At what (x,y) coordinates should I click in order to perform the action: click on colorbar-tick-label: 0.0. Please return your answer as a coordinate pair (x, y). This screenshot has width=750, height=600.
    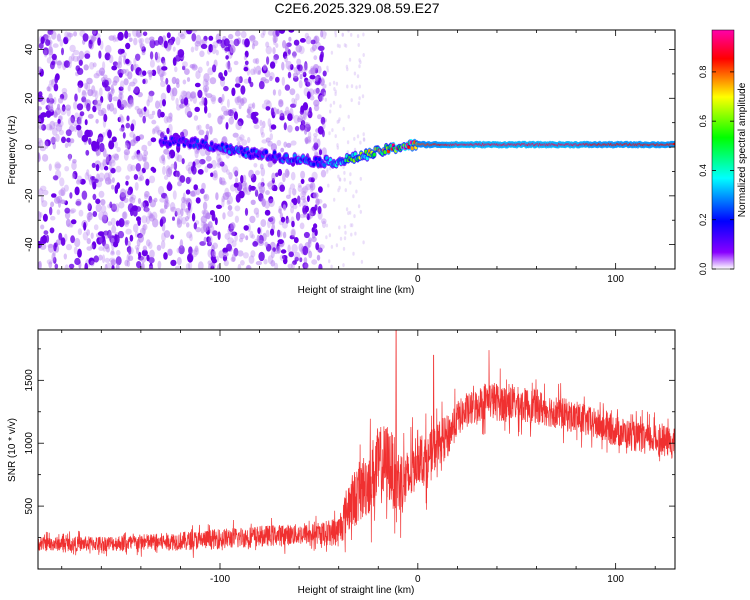
    Looking at the image, I should click on (703, 269).